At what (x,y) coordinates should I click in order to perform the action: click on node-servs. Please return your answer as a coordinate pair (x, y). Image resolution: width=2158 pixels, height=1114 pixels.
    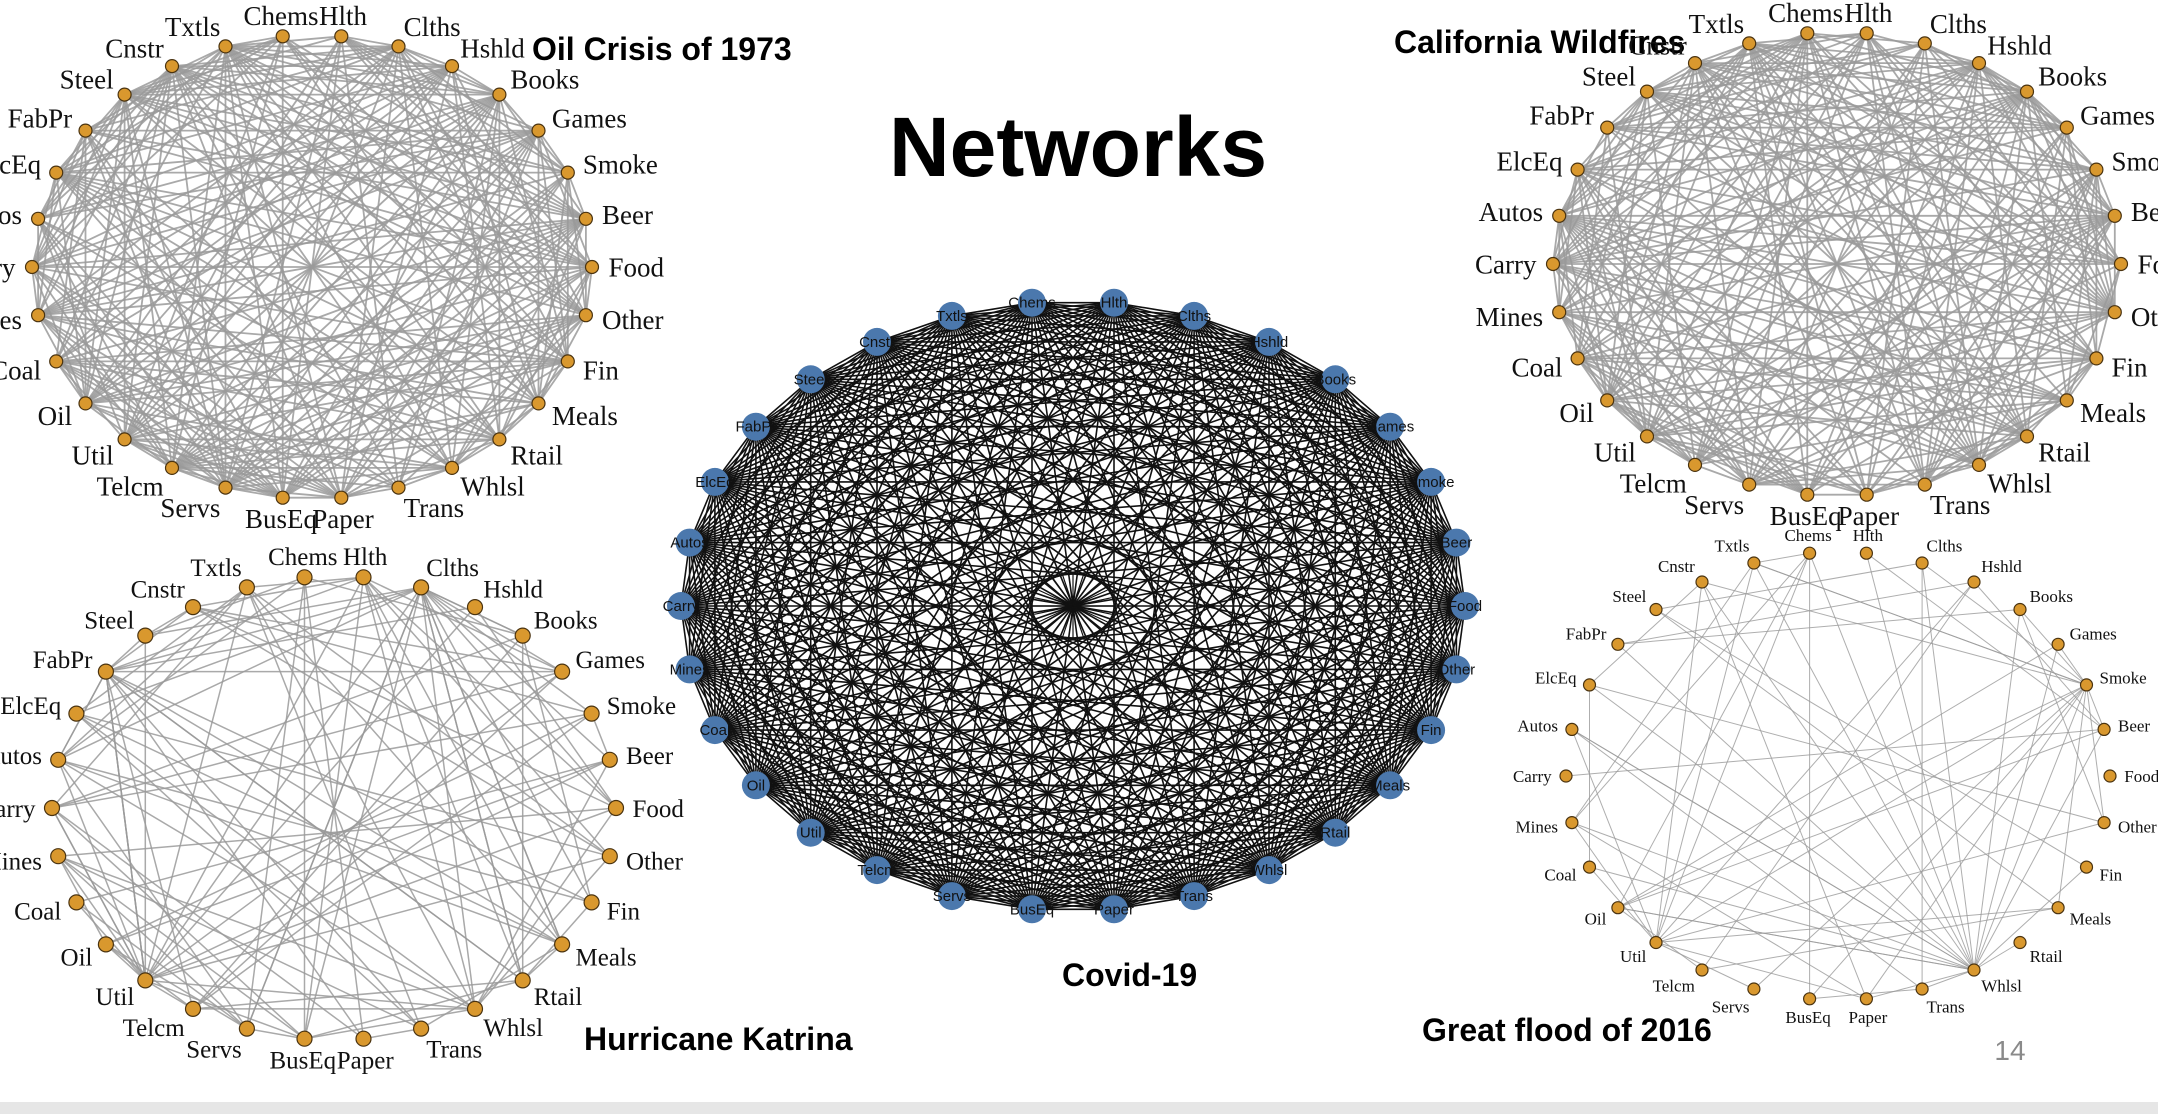
    Looking at the image, I should click on (246, 1028).